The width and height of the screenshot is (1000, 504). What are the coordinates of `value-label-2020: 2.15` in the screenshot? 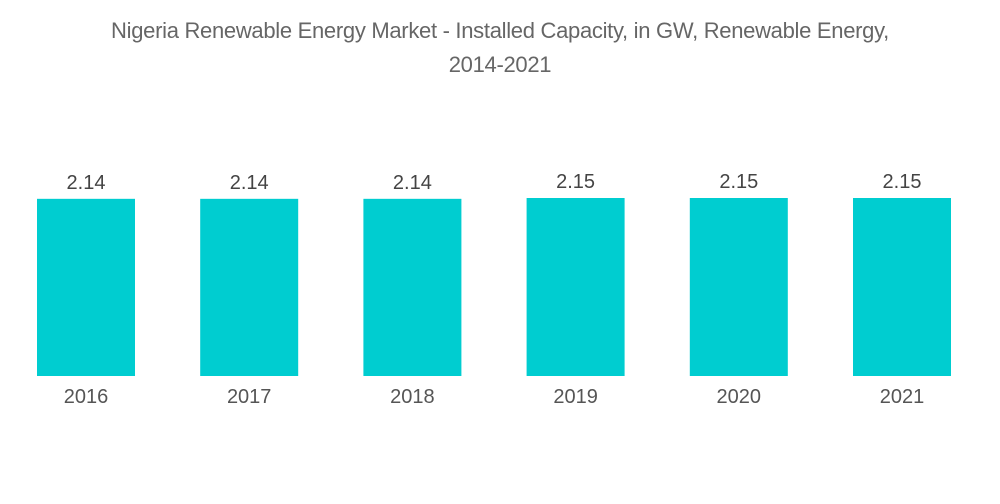 It's located at (738, 182).